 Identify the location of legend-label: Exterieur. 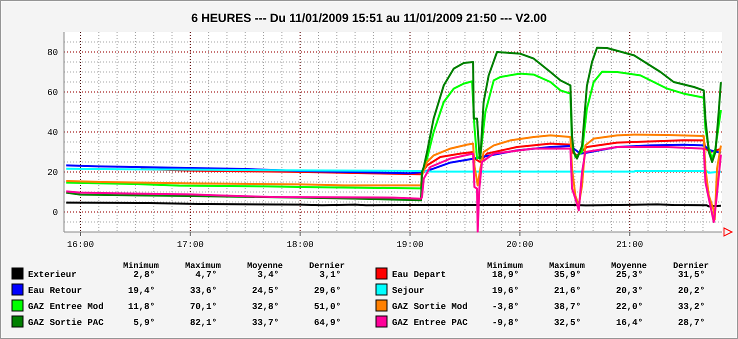
(52, 275).